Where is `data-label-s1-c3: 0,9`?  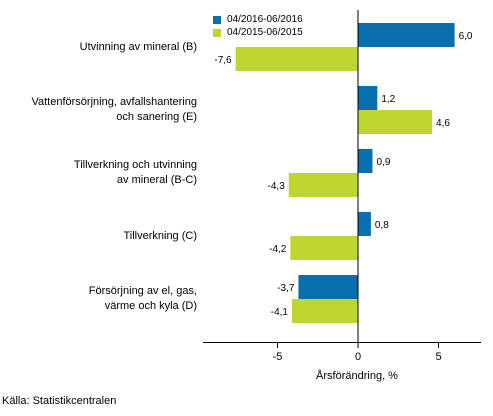
data-label-s1-c3: 0,9 is located at coordinates (383, 162).